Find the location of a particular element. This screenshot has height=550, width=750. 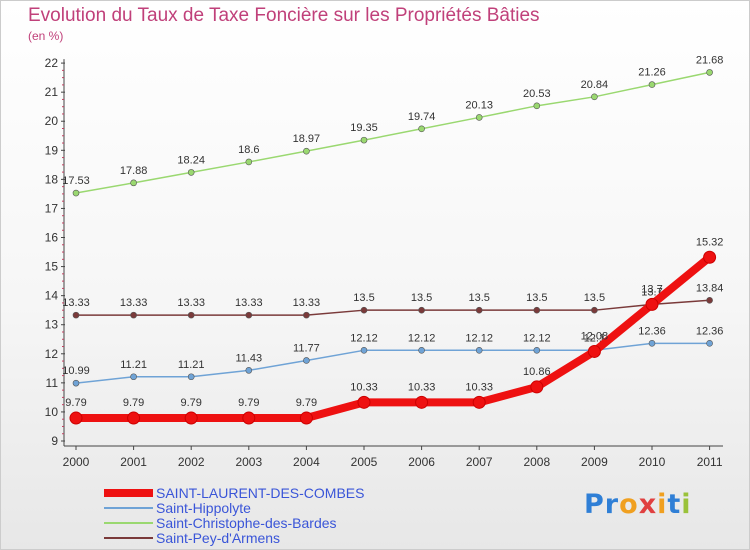

x-tick-label: 2006 is located at coordinates (421, 462).